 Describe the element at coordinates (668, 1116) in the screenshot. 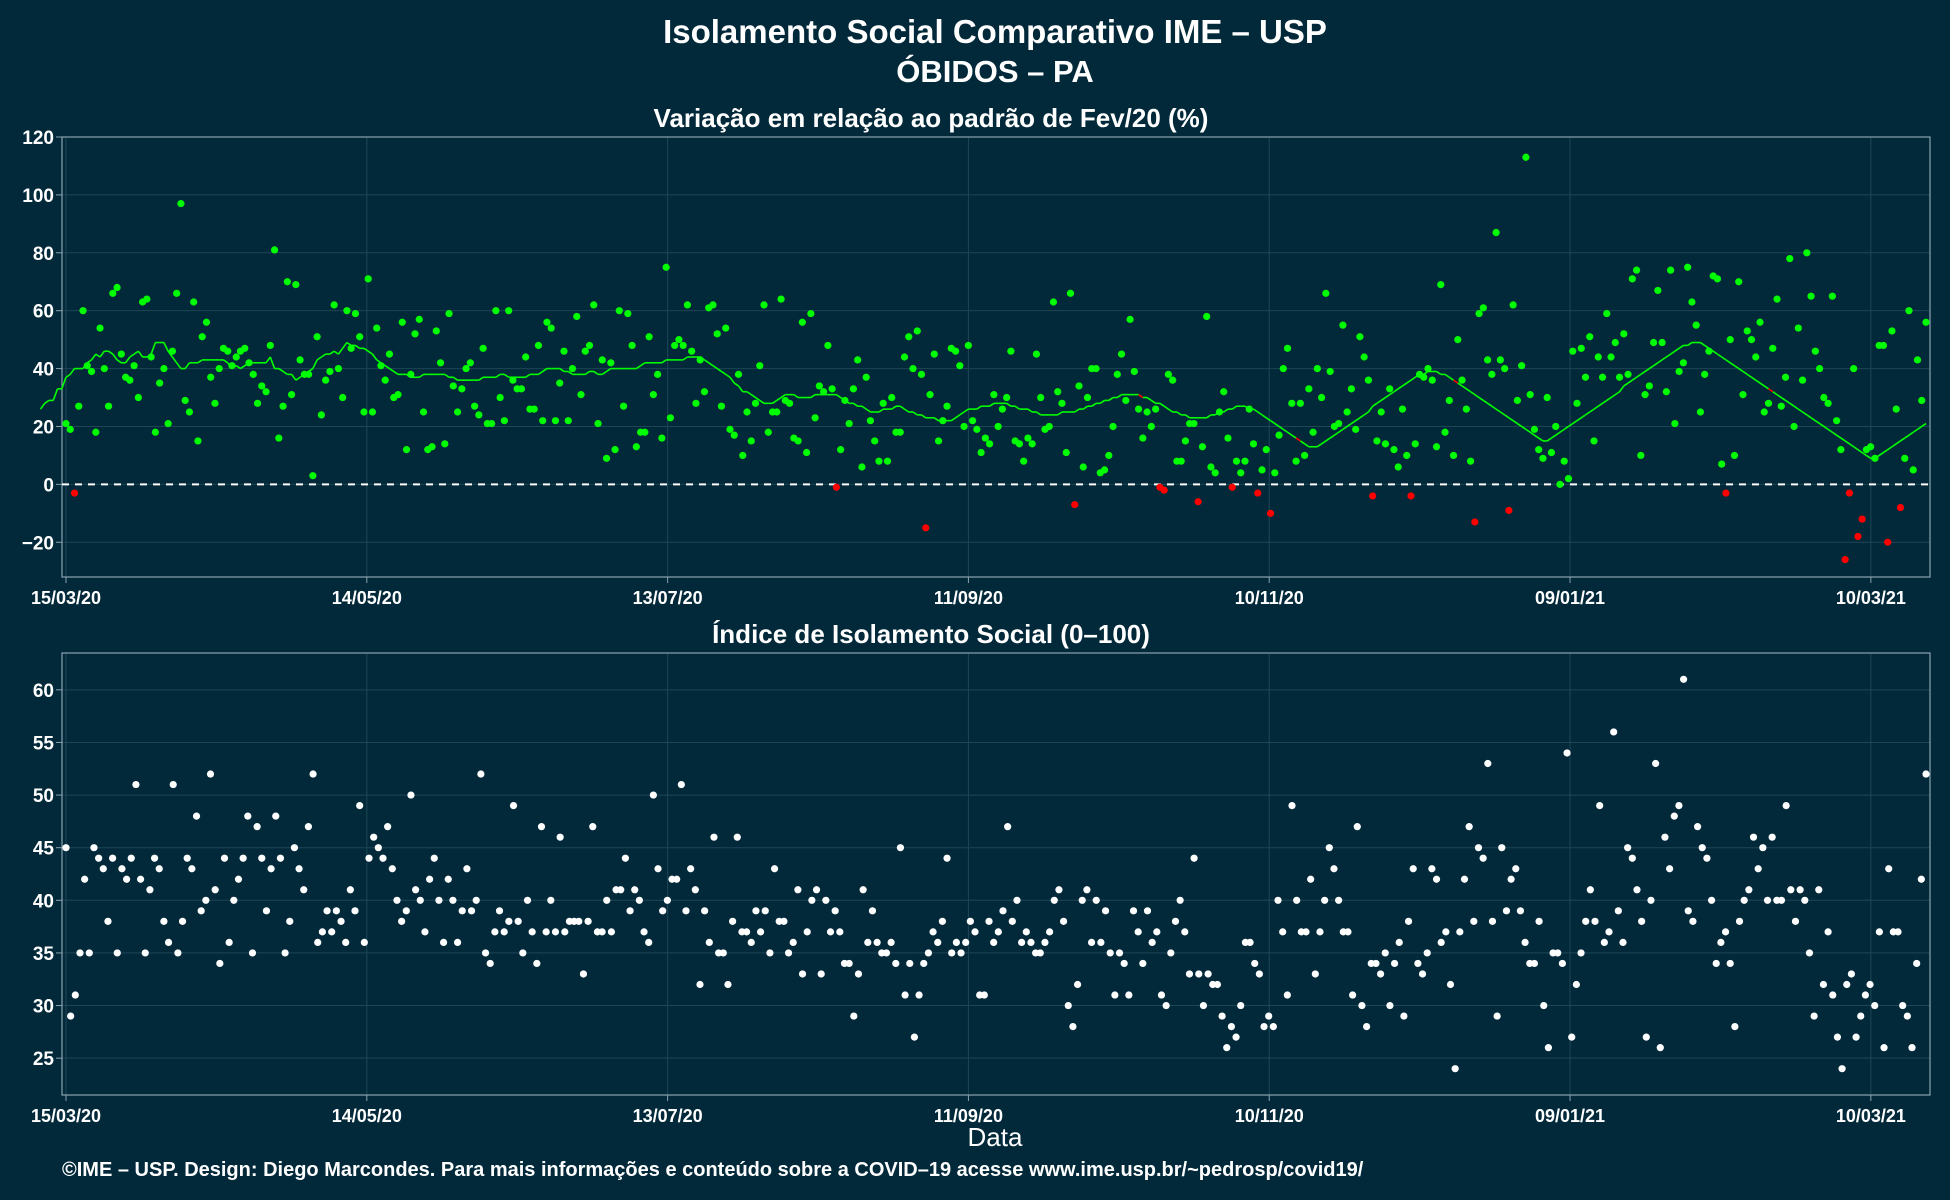

I see `x-tick-label: 13/07/20` at that location.